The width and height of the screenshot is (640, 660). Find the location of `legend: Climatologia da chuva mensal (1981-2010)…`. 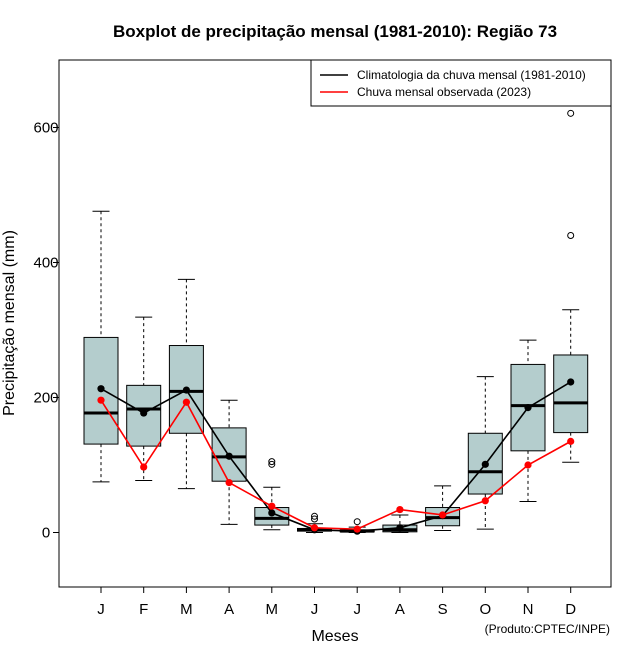

legend: Climatologia da chuva mensal (1981-2010)… is located at coordinates (461, 83).